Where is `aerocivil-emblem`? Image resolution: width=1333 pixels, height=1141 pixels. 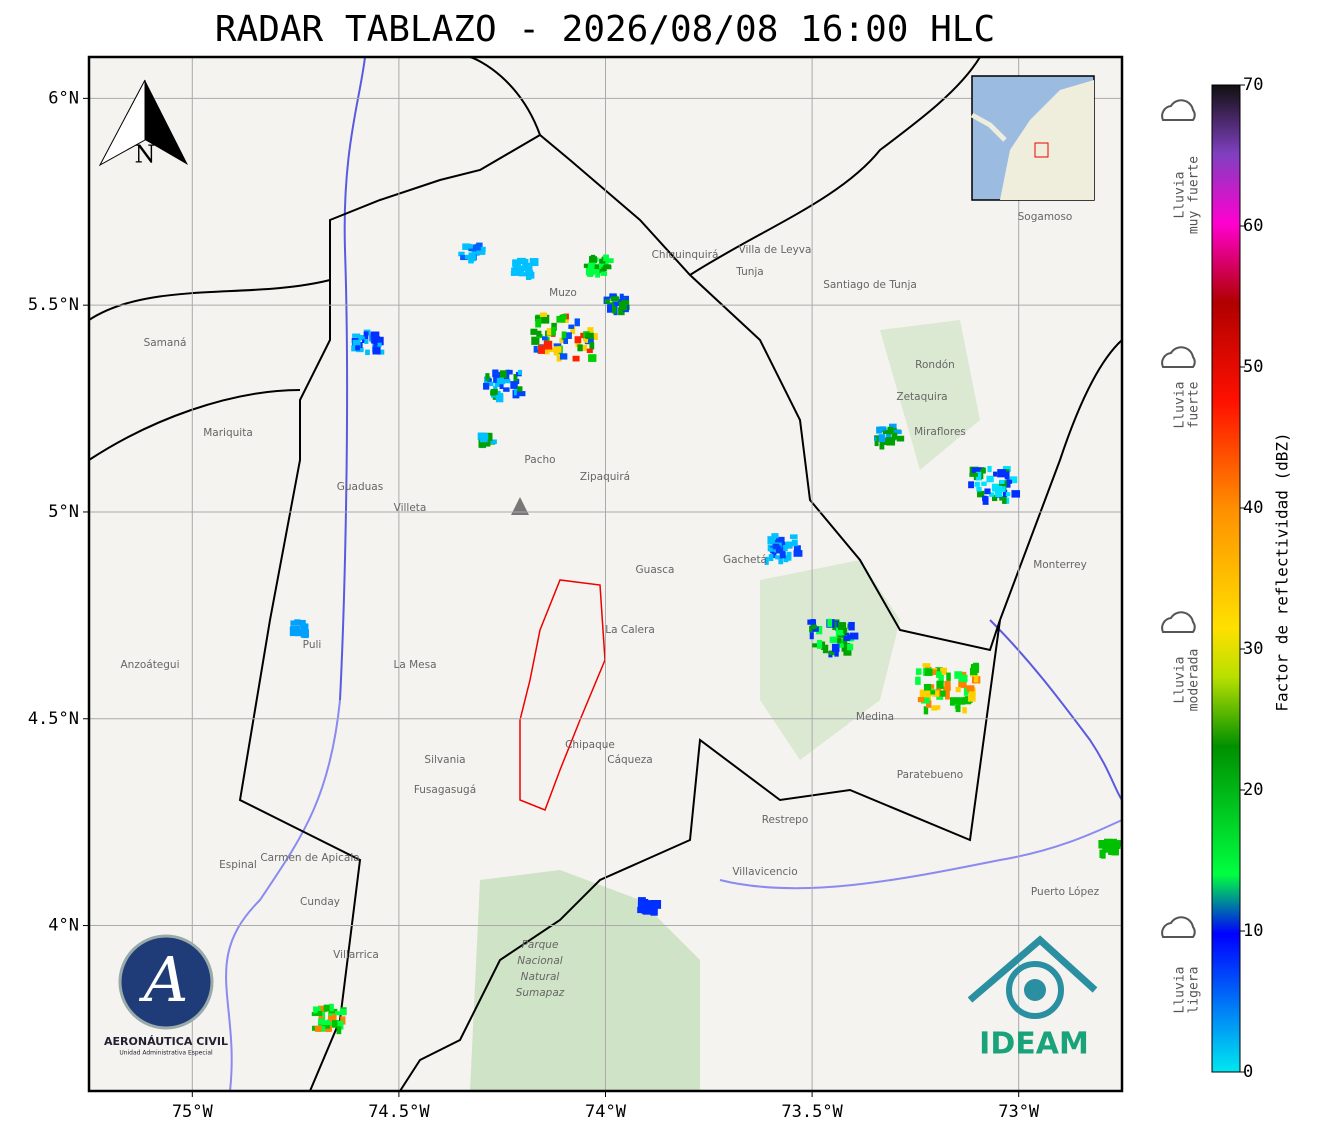 aerocivil-emblem is located at coordinates (166, 982).